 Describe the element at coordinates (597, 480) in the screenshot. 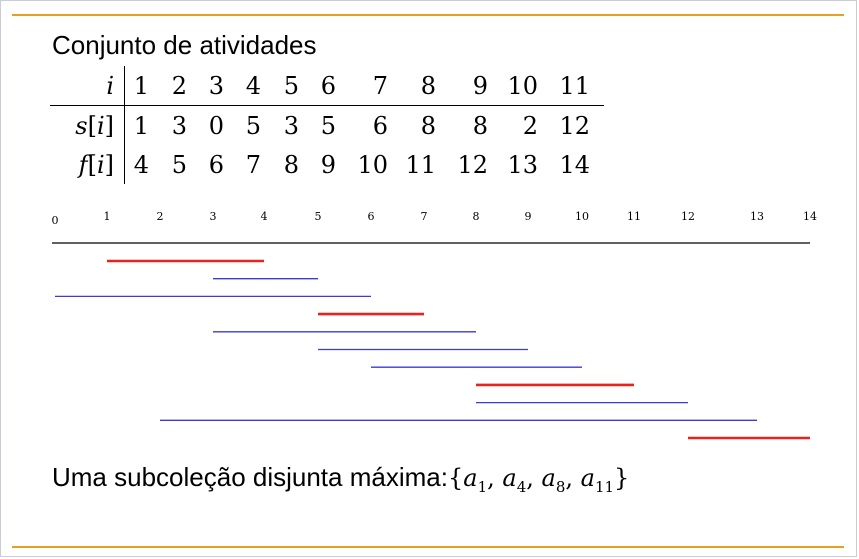

I see `set-element-a11: a11` at that location.